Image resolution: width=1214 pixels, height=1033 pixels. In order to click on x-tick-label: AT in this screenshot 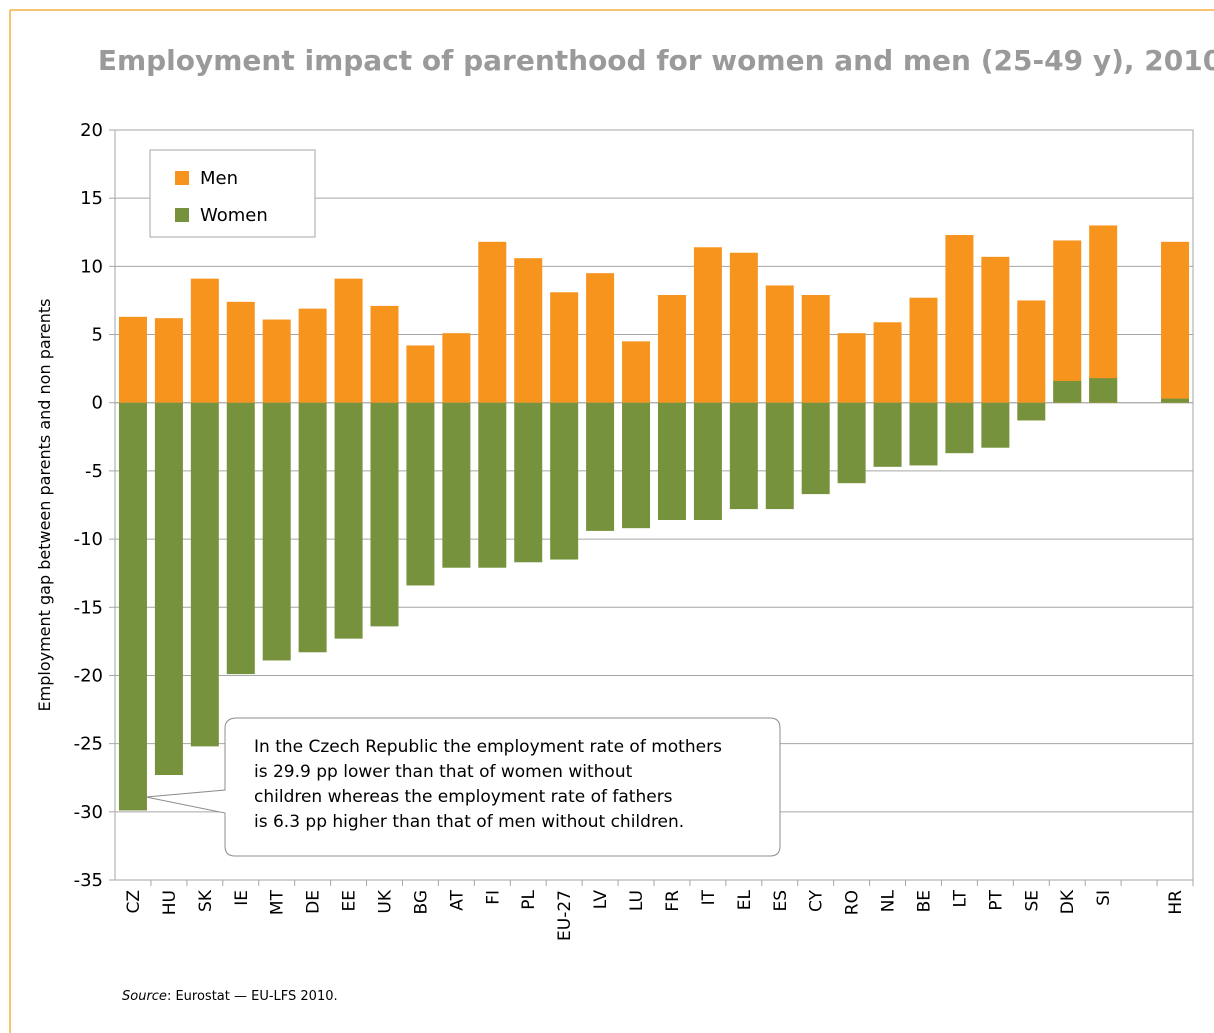, I will do `click(457, 899)`.